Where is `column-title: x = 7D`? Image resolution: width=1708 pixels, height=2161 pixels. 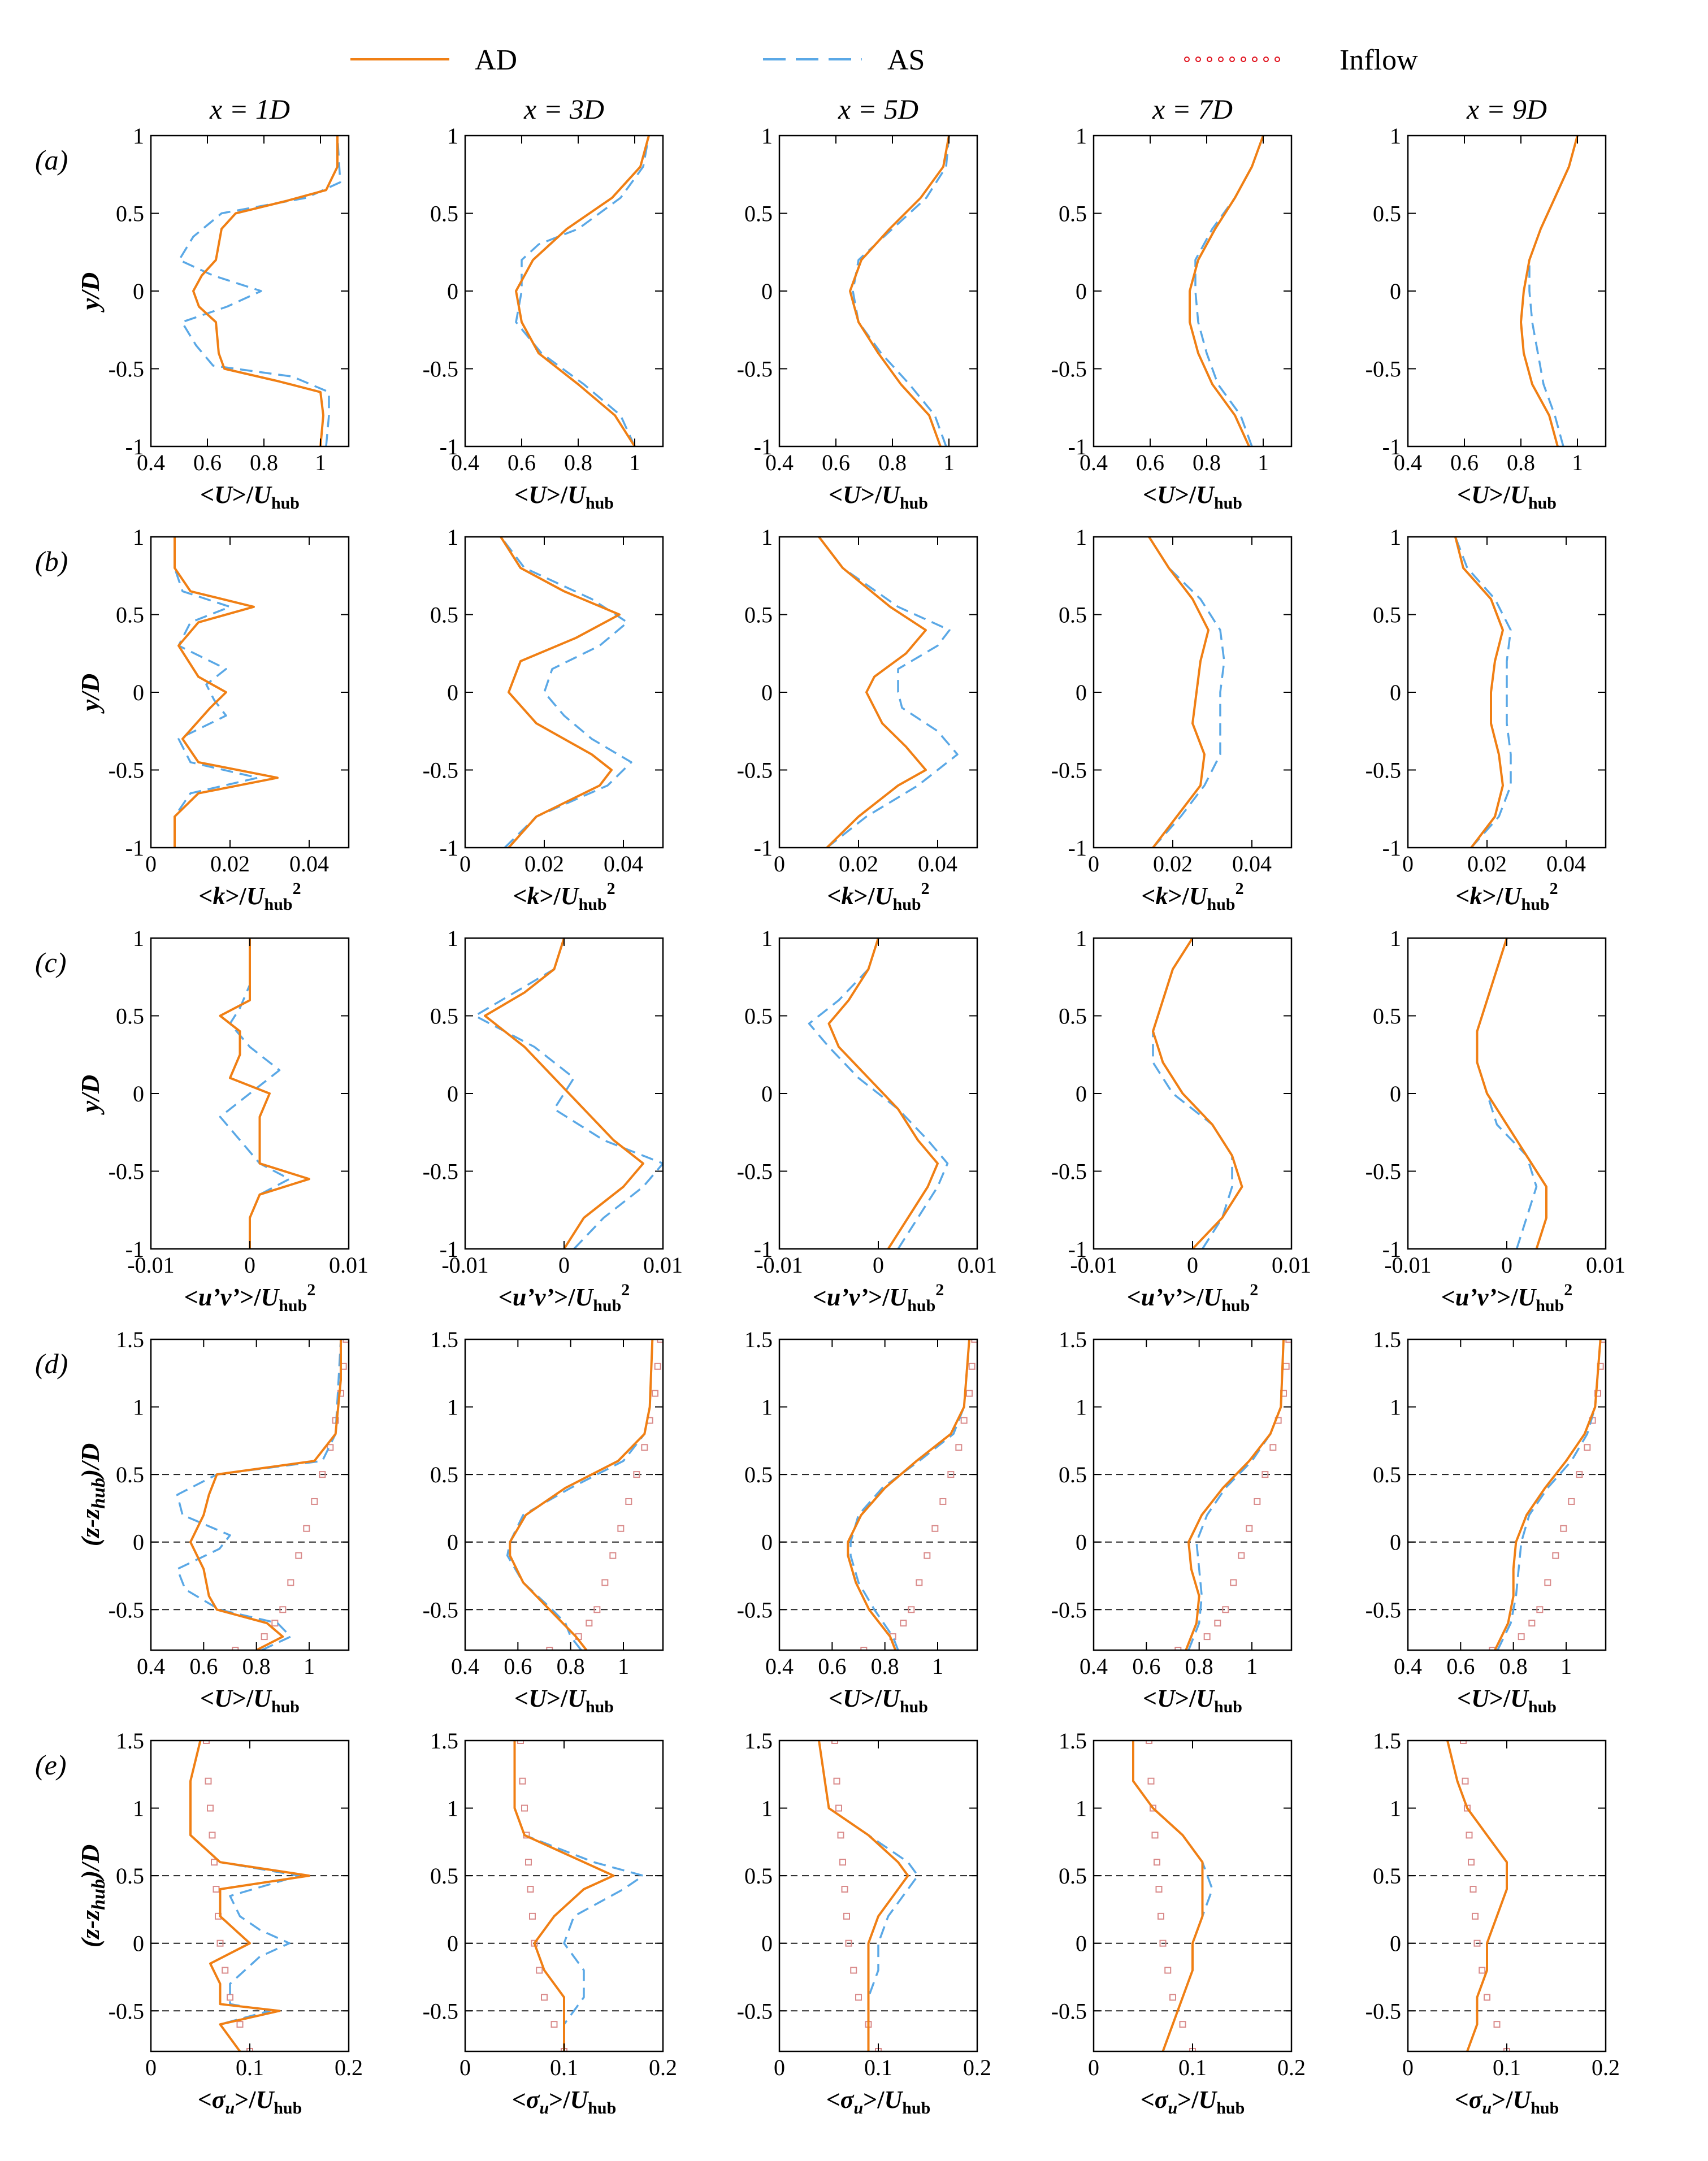
column-title: x = 7D is located at coordinates (1193, 109).